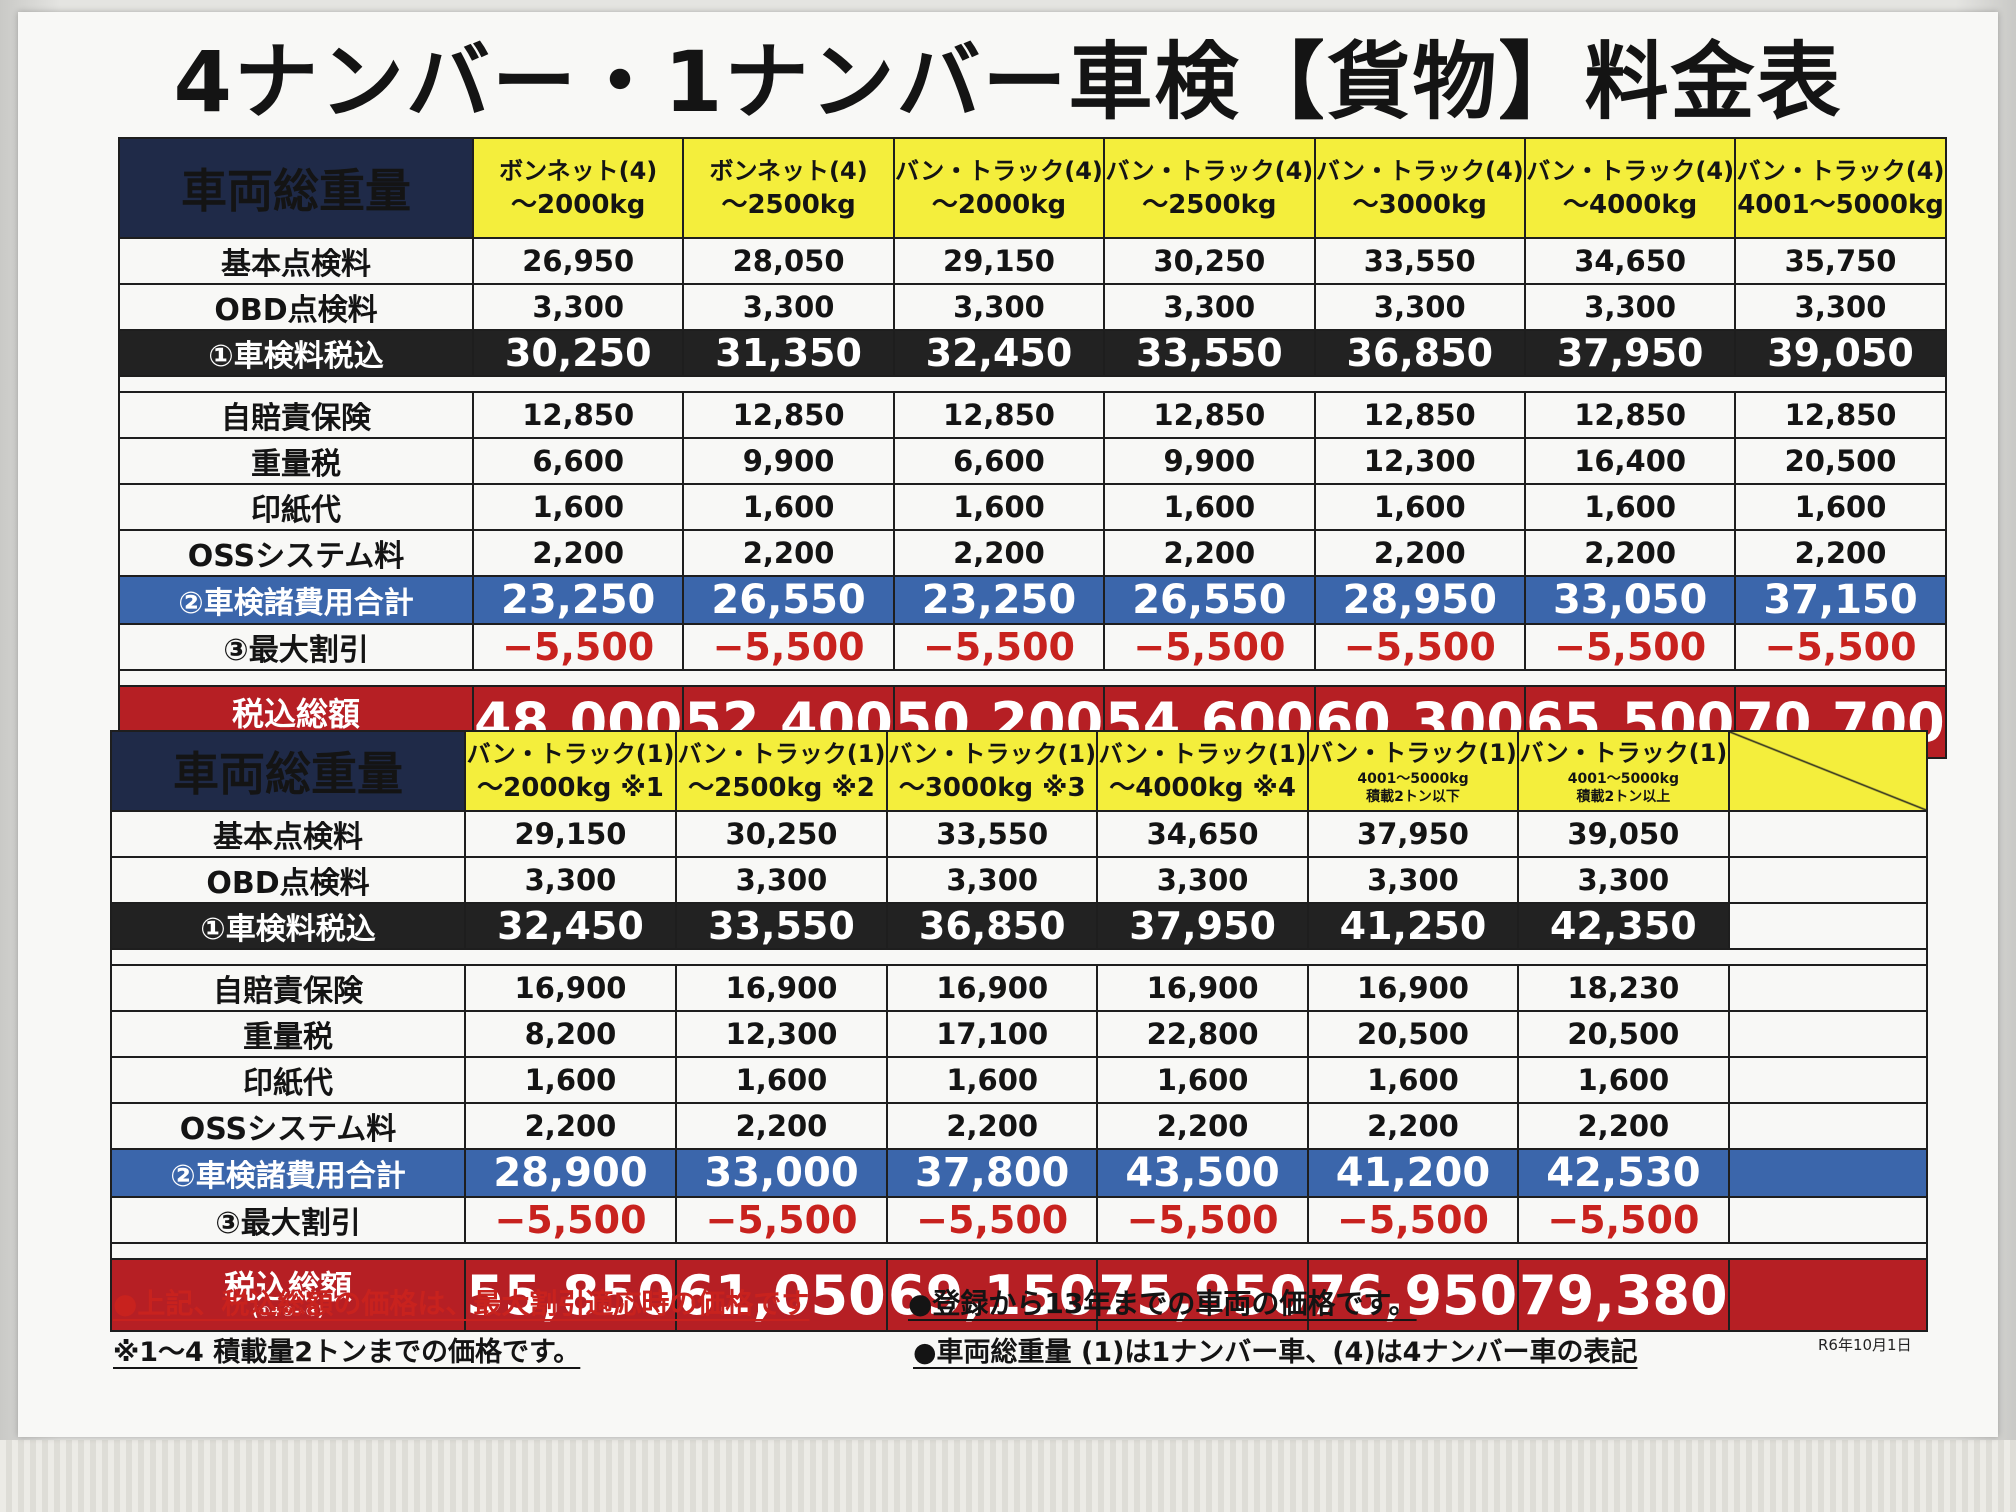  I want to click on cell-value: 16,900, so click(992, 988).